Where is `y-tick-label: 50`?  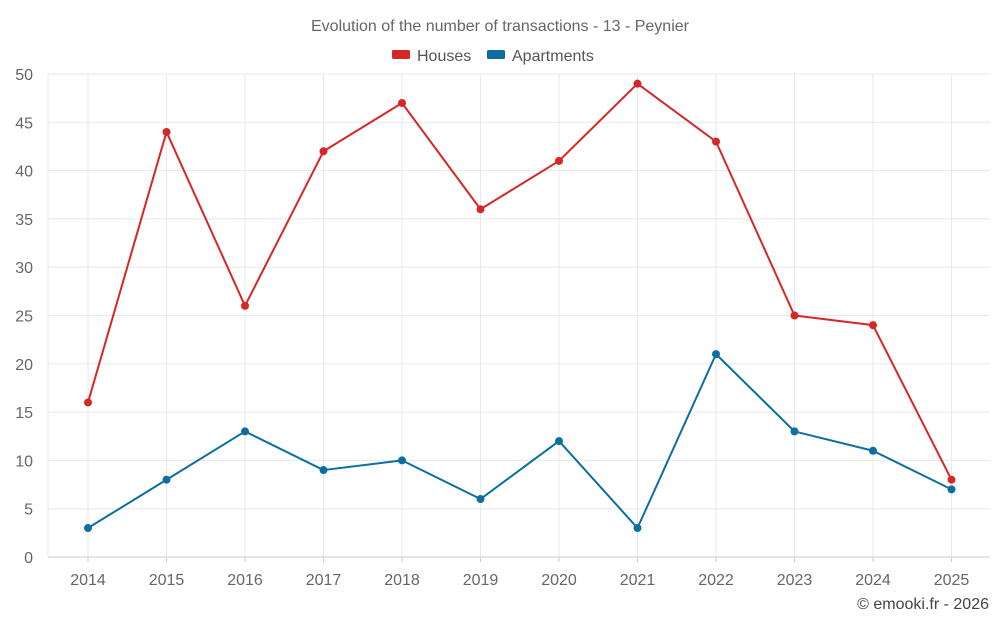 y-tick-label: 50 is located at coordinates (24, 75).